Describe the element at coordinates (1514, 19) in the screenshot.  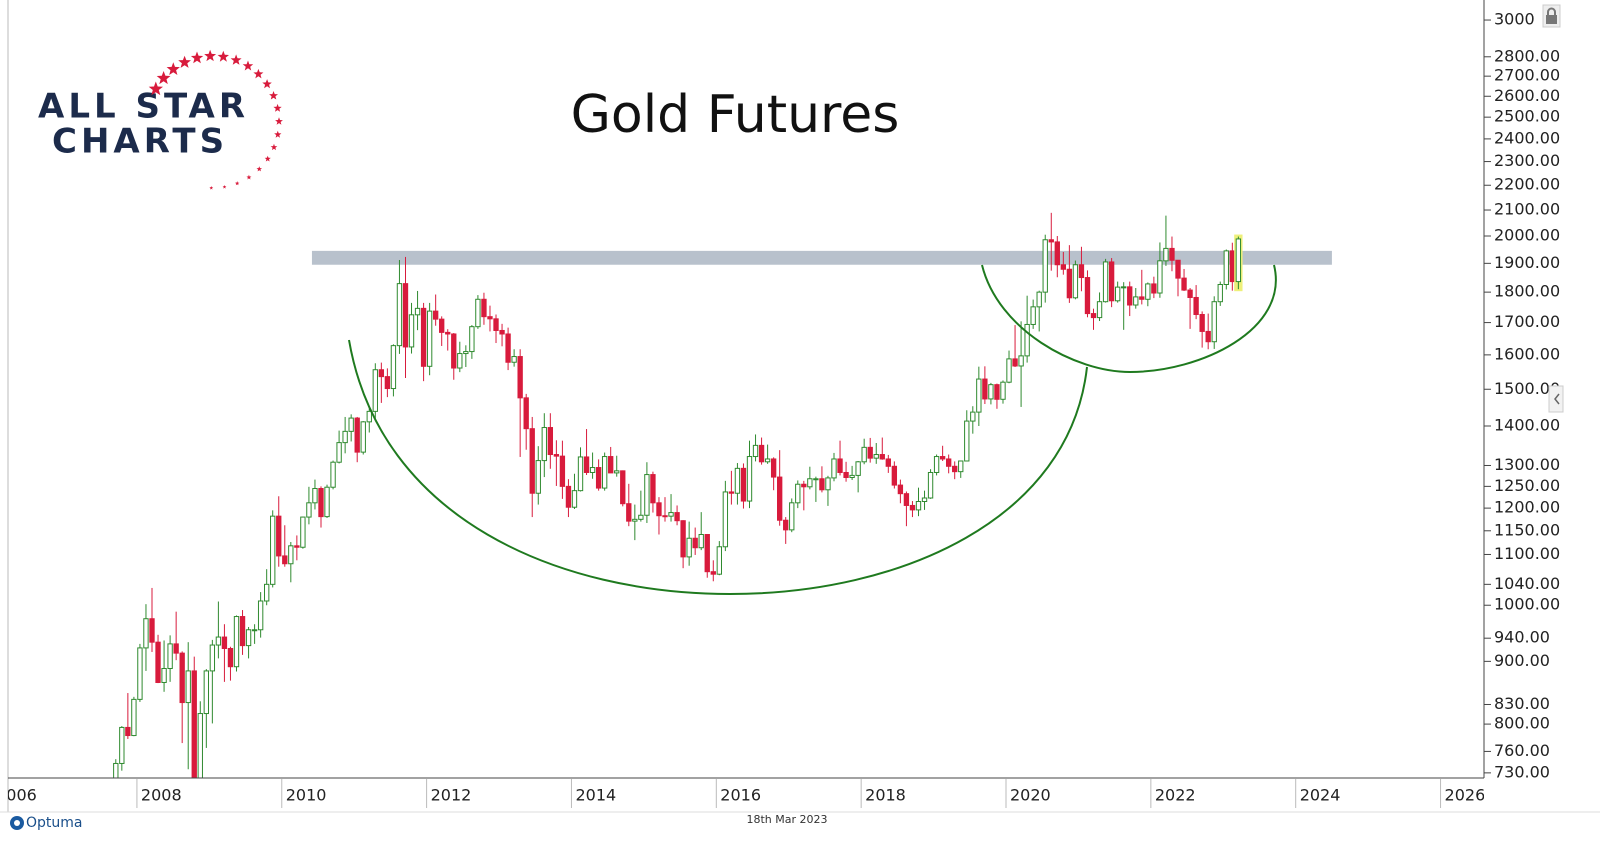
I see `y-tick-label: 3000` at that location.